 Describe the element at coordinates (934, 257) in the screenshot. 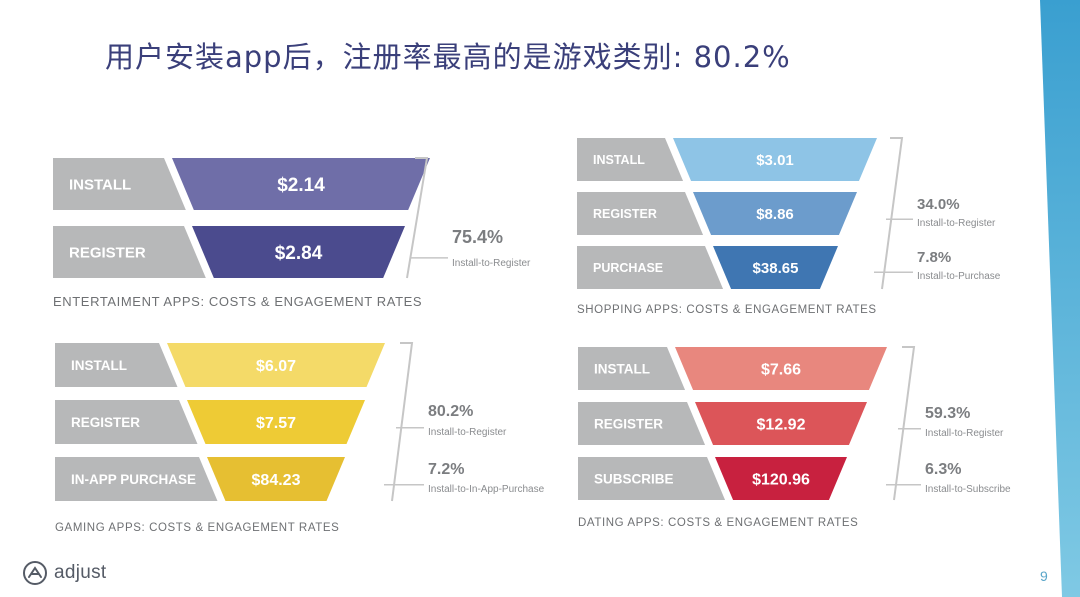

I see `rate-value: 7.8%` at that location.